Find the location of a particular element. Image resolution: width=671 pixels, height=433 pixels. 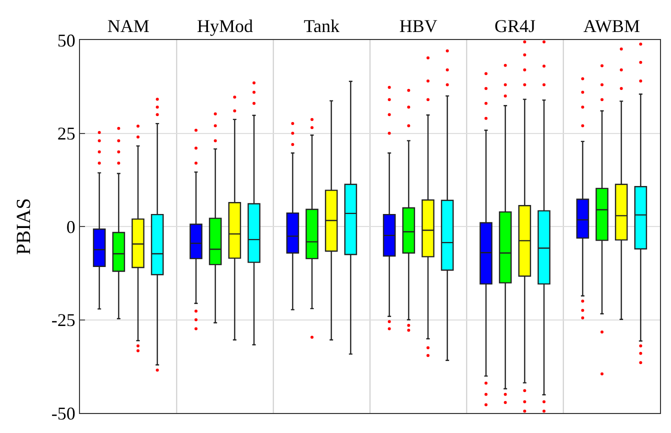

y-tick-label: -25 is located at coordinates (63, 320).